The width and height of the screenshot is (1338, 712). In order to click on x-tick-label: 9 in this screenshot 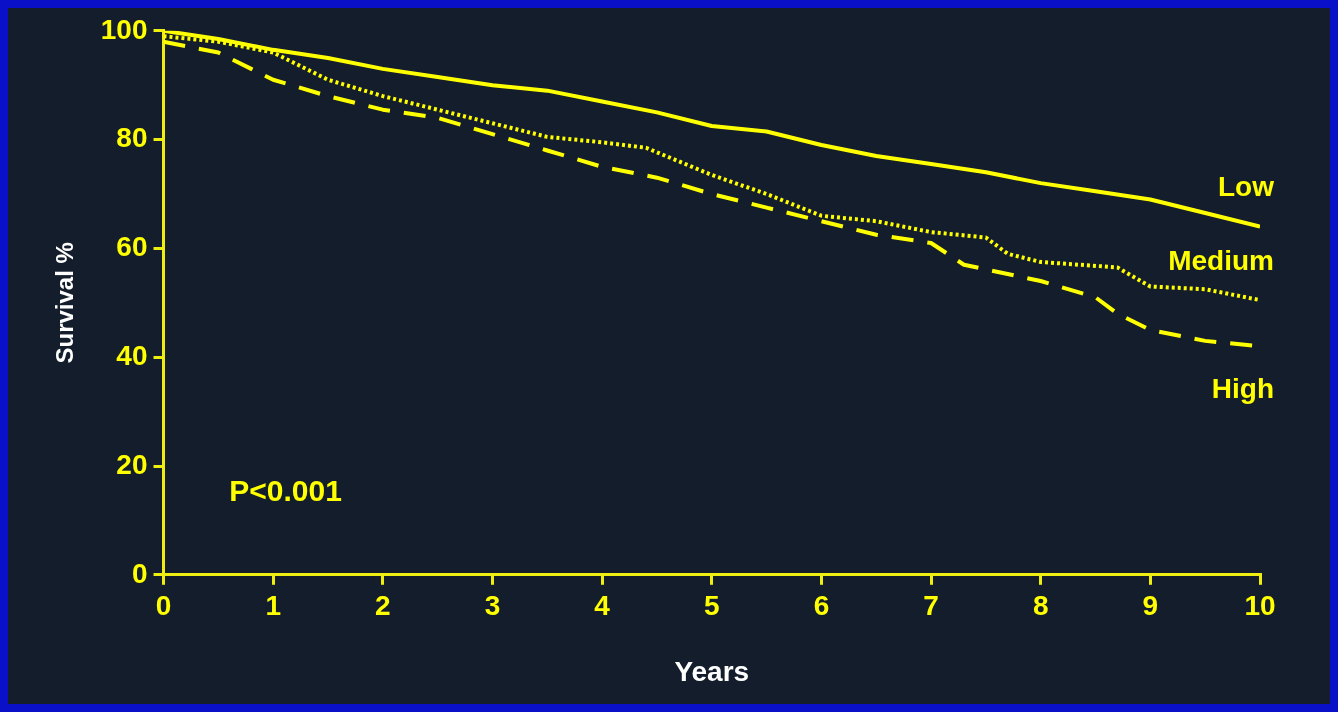, I will do `click(1150, 606)`.